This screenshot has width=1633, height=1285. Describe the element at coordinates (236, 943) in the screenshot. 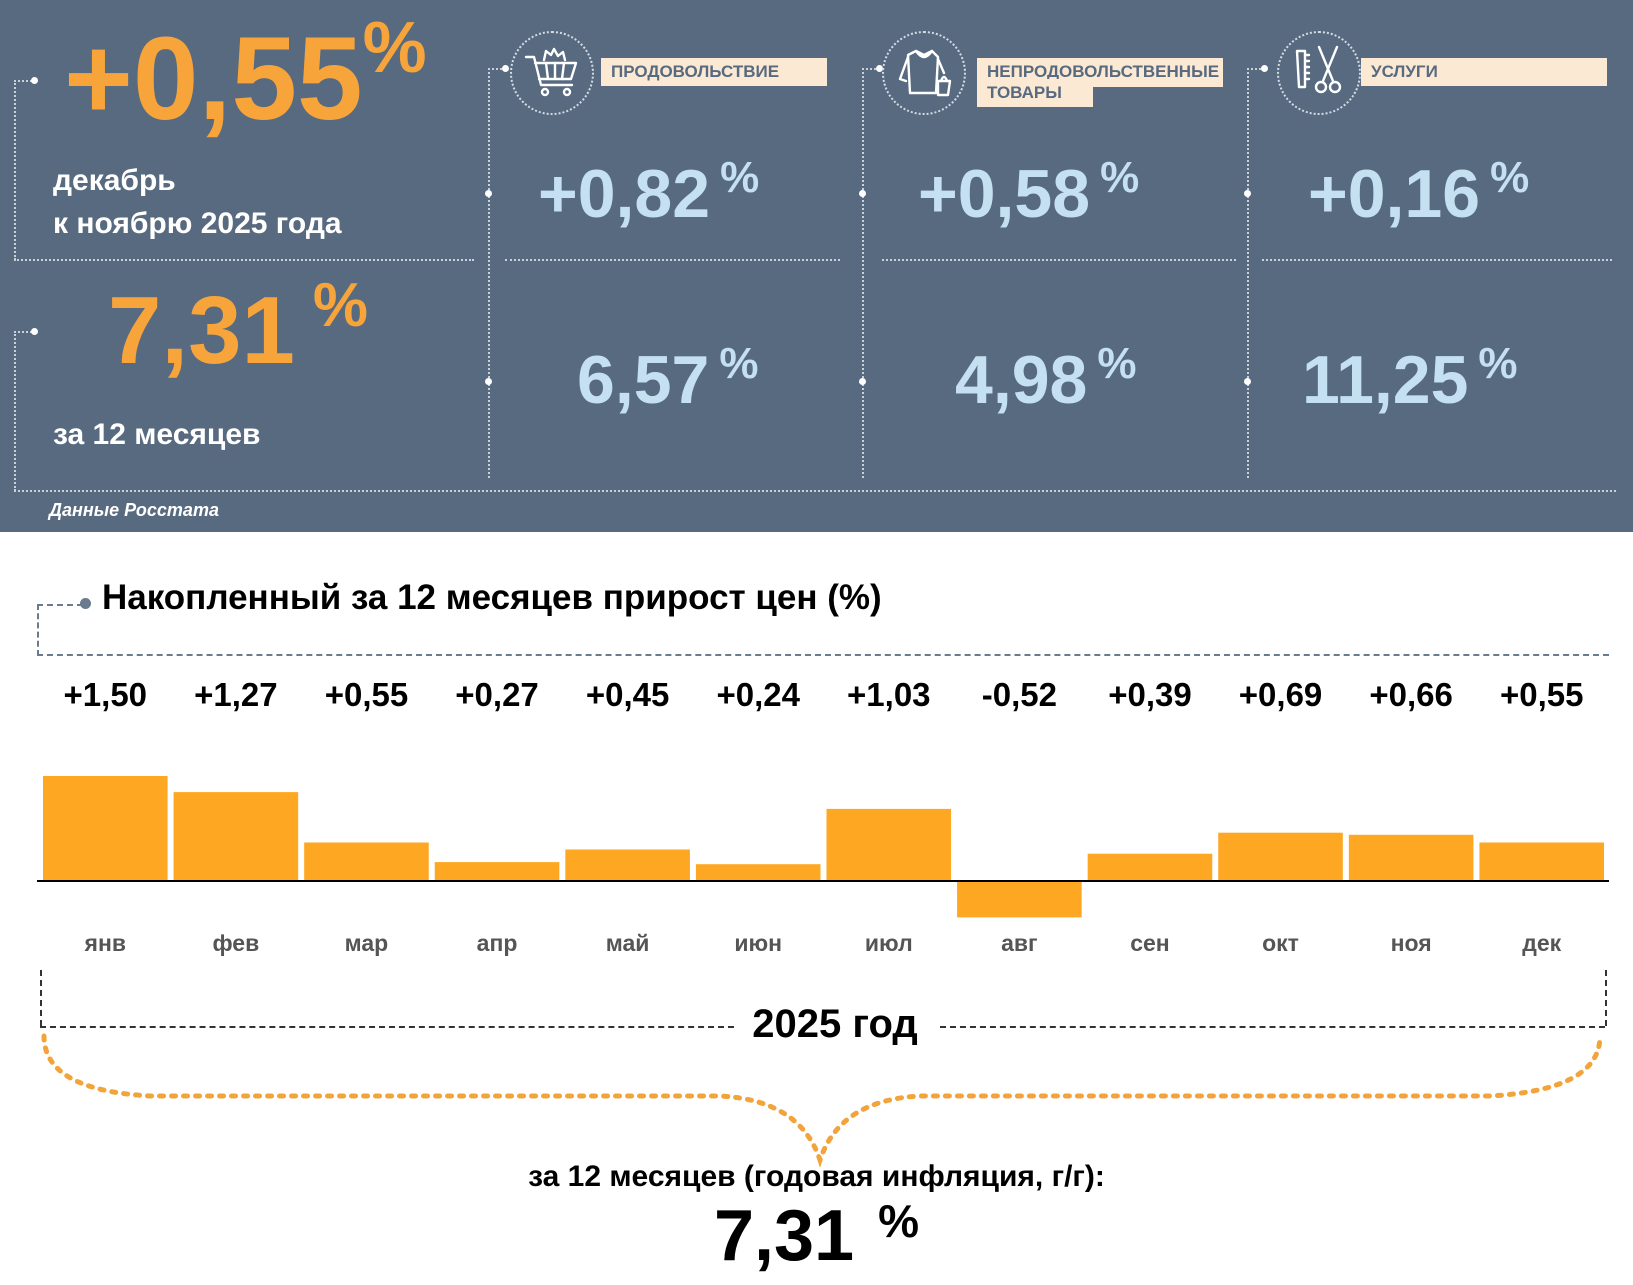

I see `month-label-фев: фев` at that location.